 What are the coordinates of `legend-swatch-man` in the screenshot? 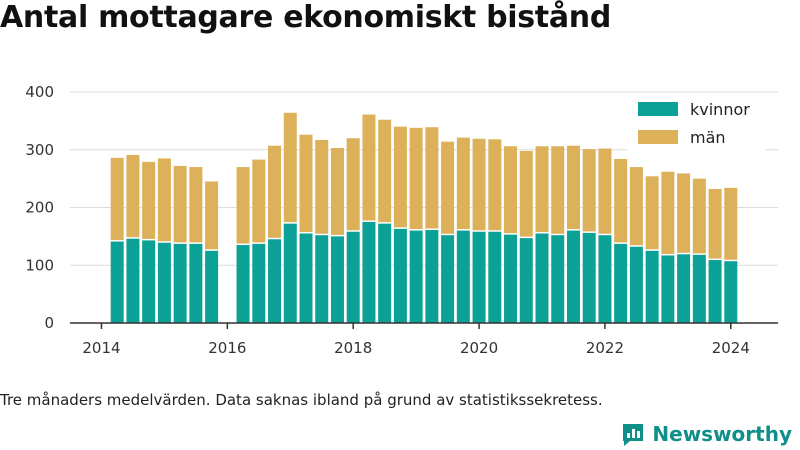 It's located at (658, 137).